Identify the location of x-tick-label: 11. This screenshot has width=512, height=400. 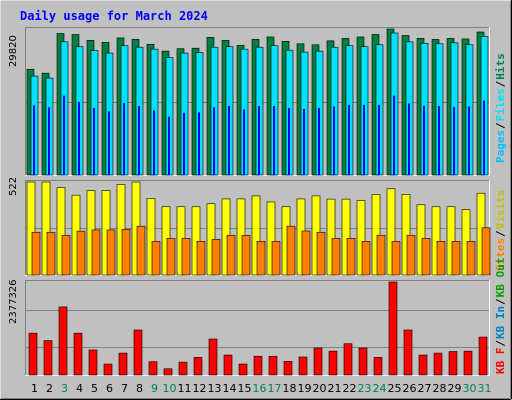
(185, 388).